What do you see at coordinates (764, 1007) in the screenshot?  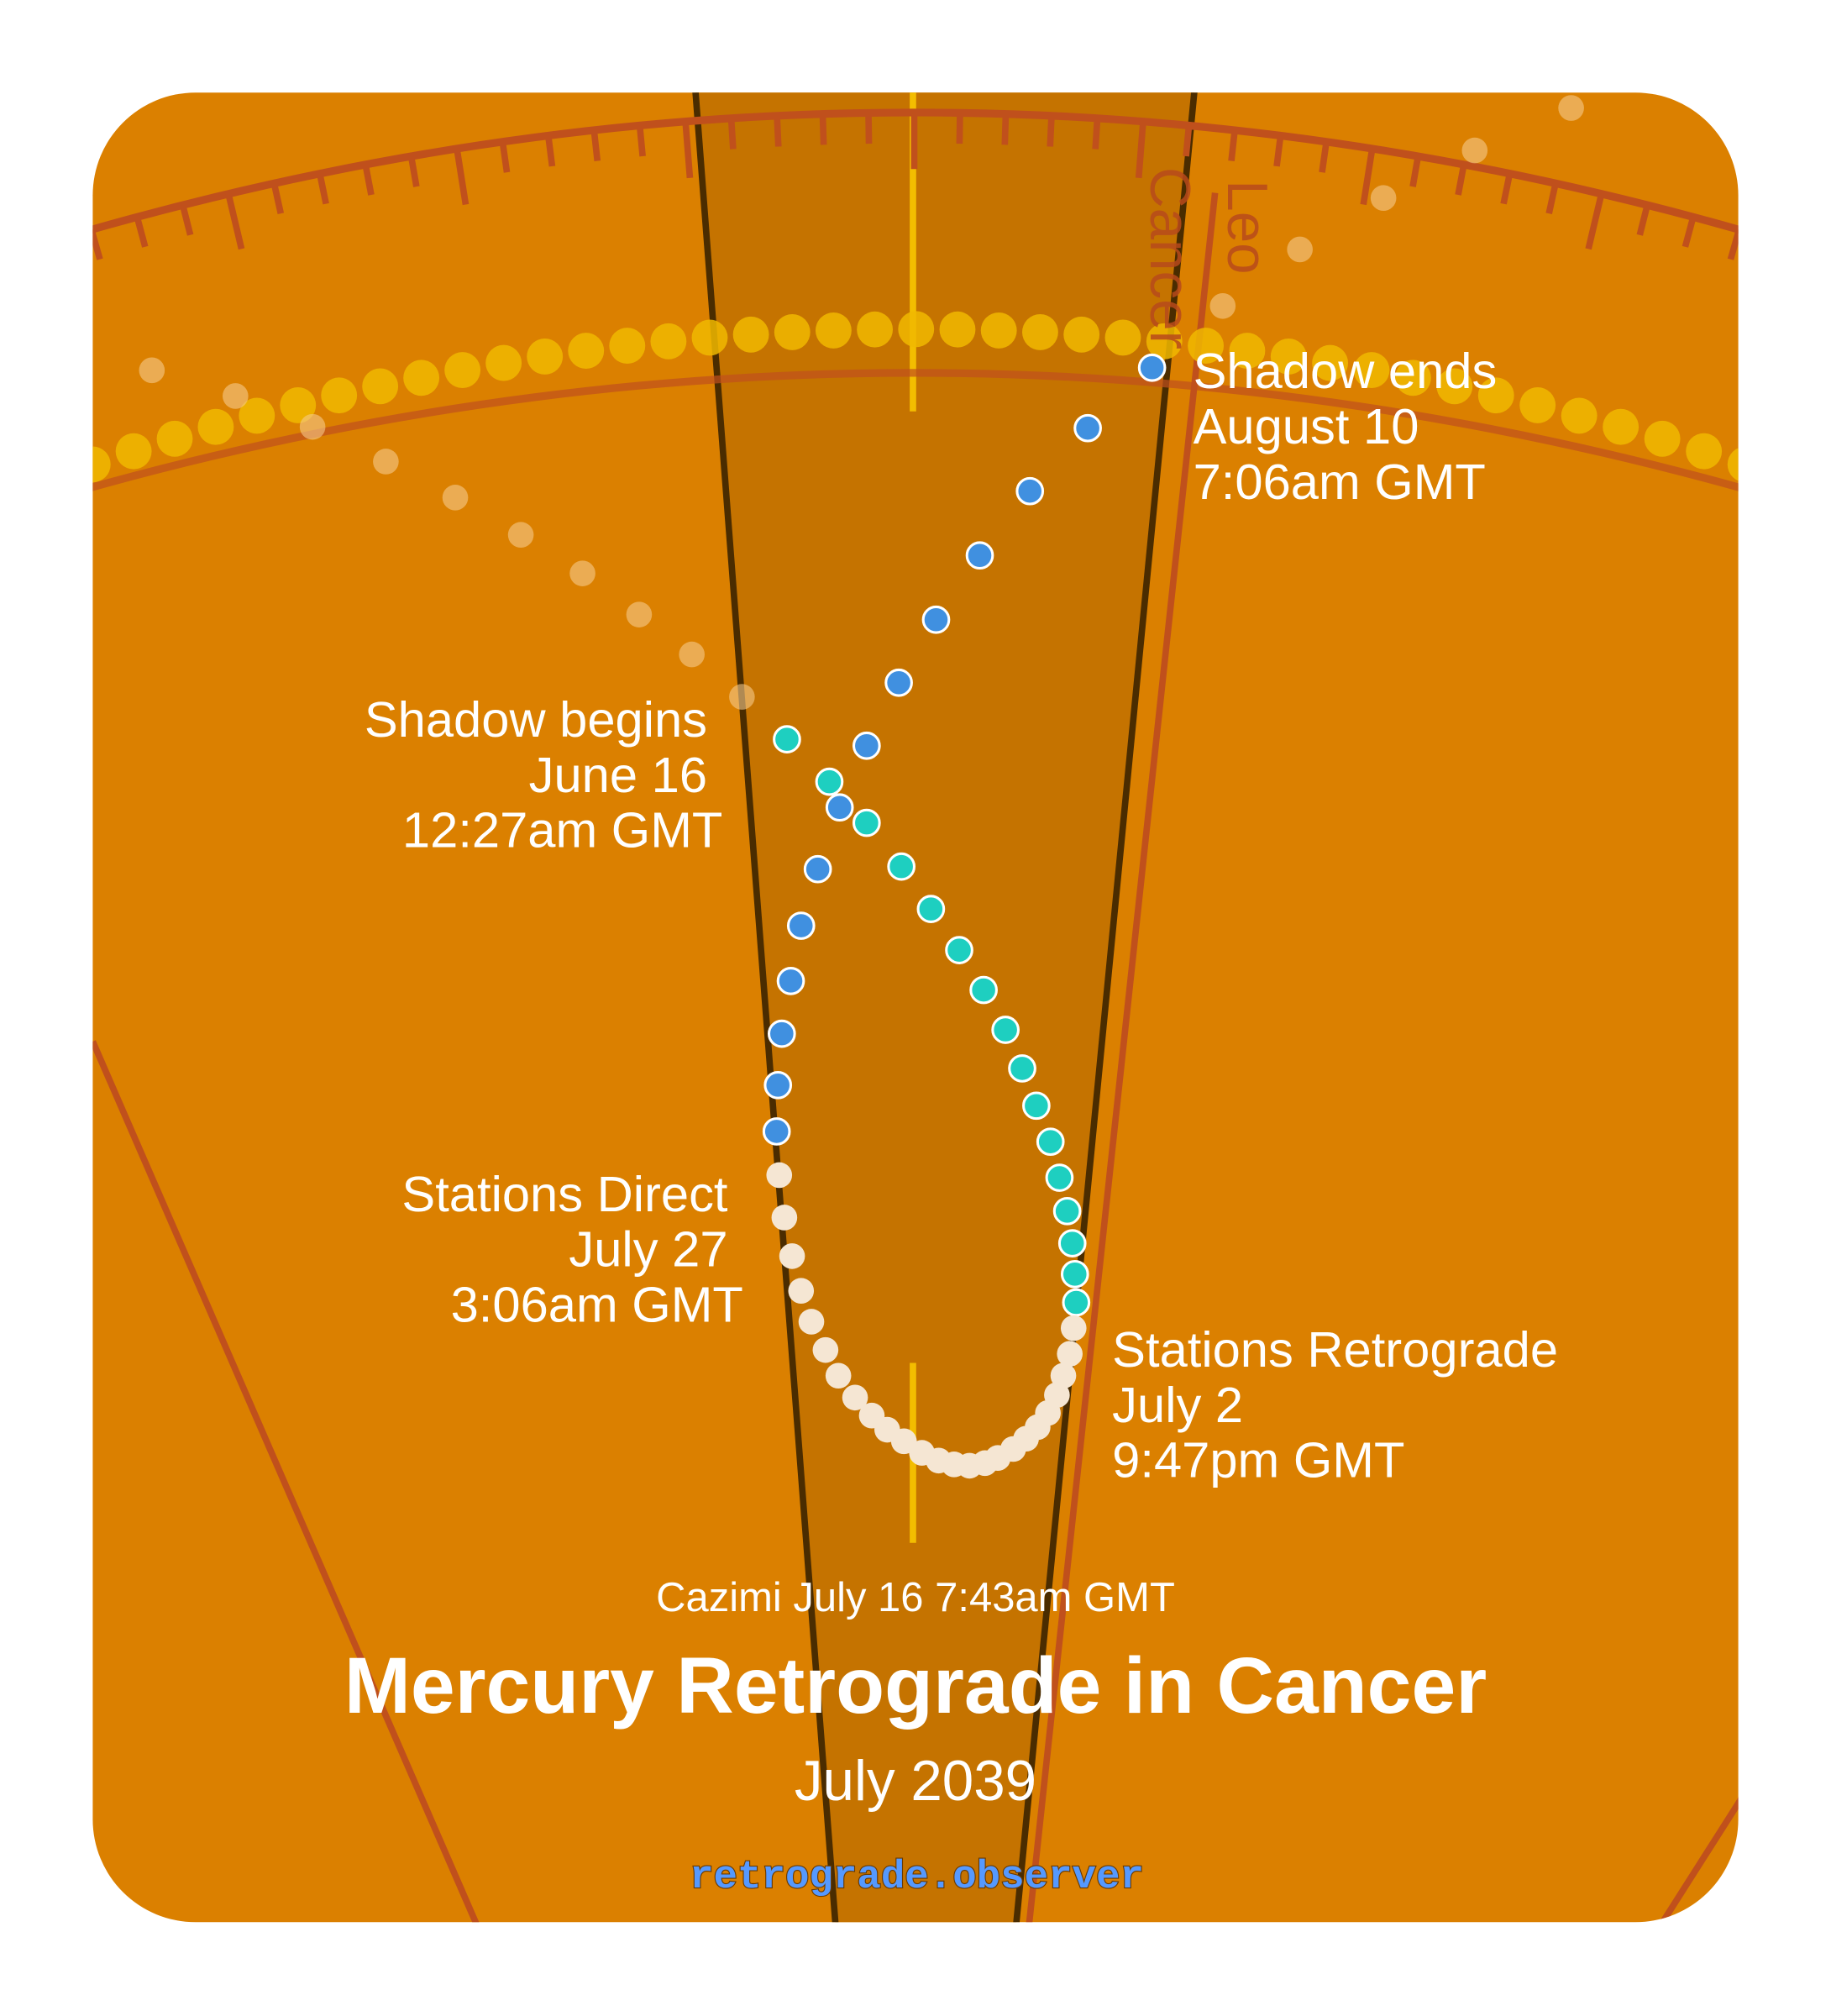 I see `band-edge-left` at bounding box center [764, 1007].